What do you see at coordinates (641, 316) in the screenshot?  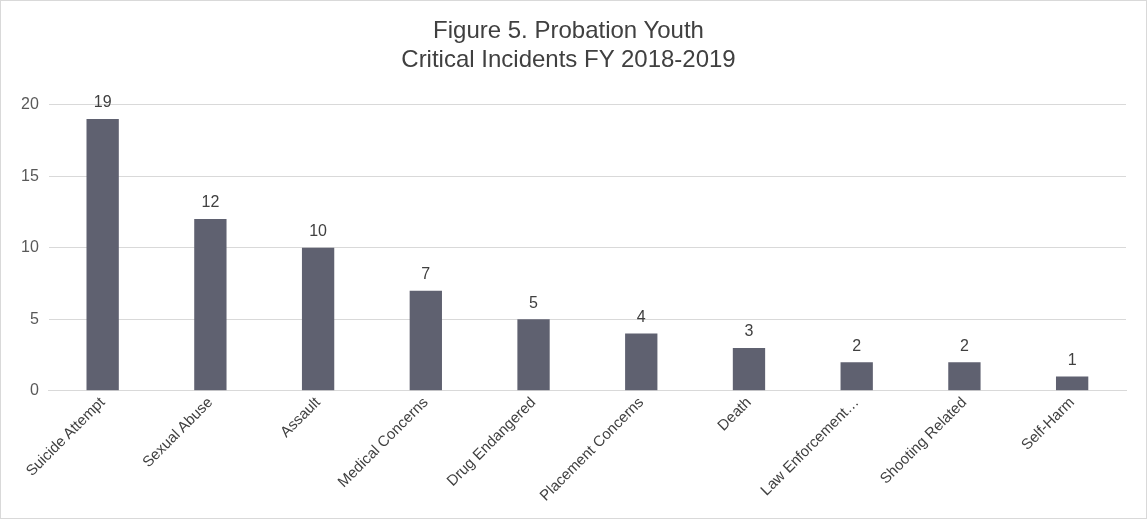 I see `data-label: 4` at bounding box center [641, 316].